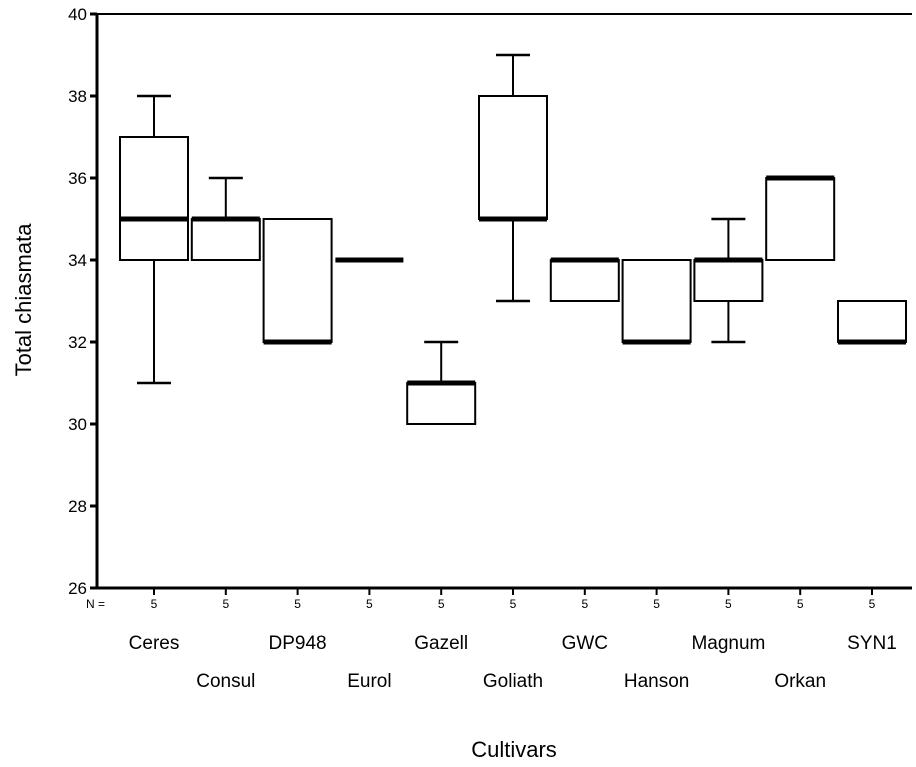 This screenshot has width=916, height=767. What do you see at coordinates (298, 643) in the screenshot?
I see `category-label-dp948: DP948` at bounding box center [298, 643].